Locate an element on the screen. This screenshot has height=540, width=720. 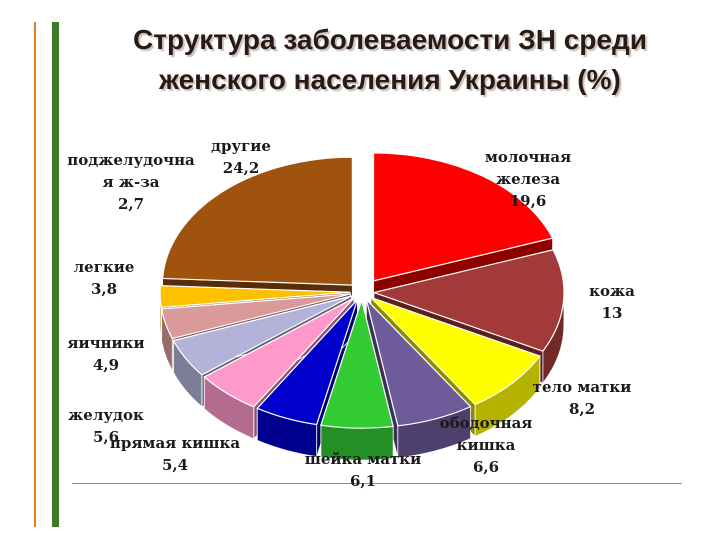
slice-value: 6,1 is located at coordinates (363, 481).